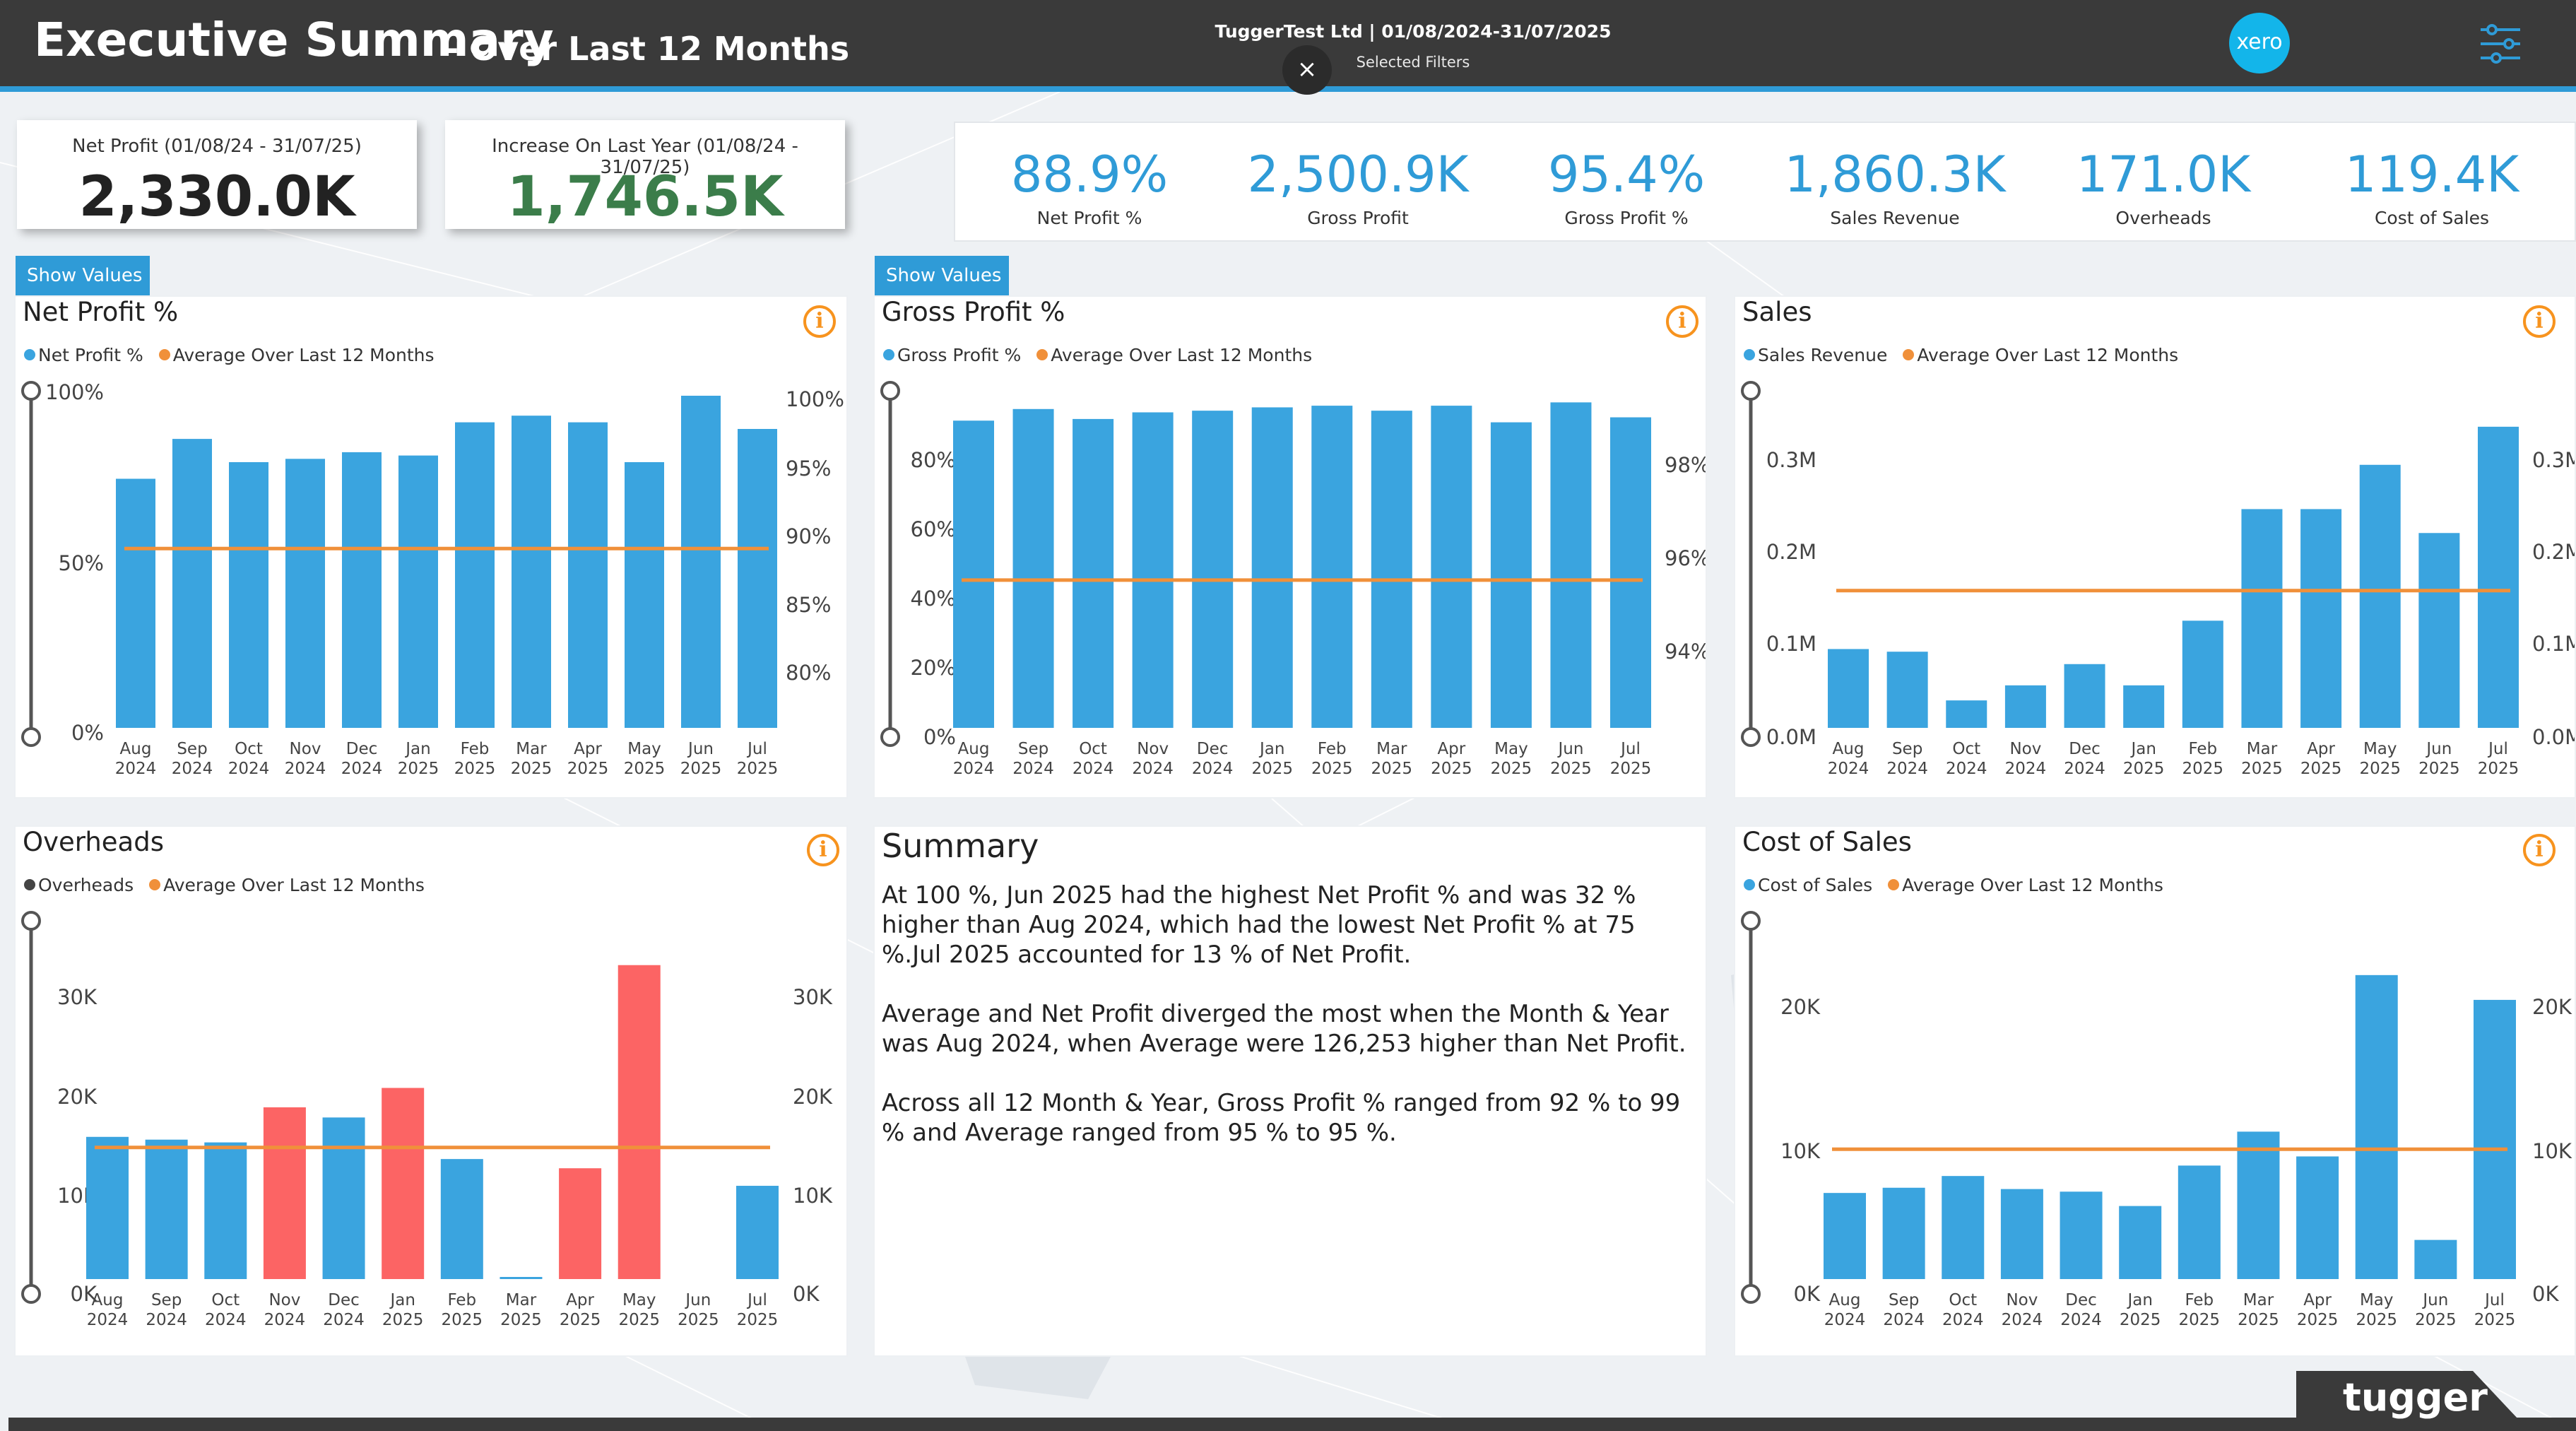 The image size is (2576, 1431). Describe the element at coordinates (1907, 690) in the screenshot. I see `bar-sep` at that location.